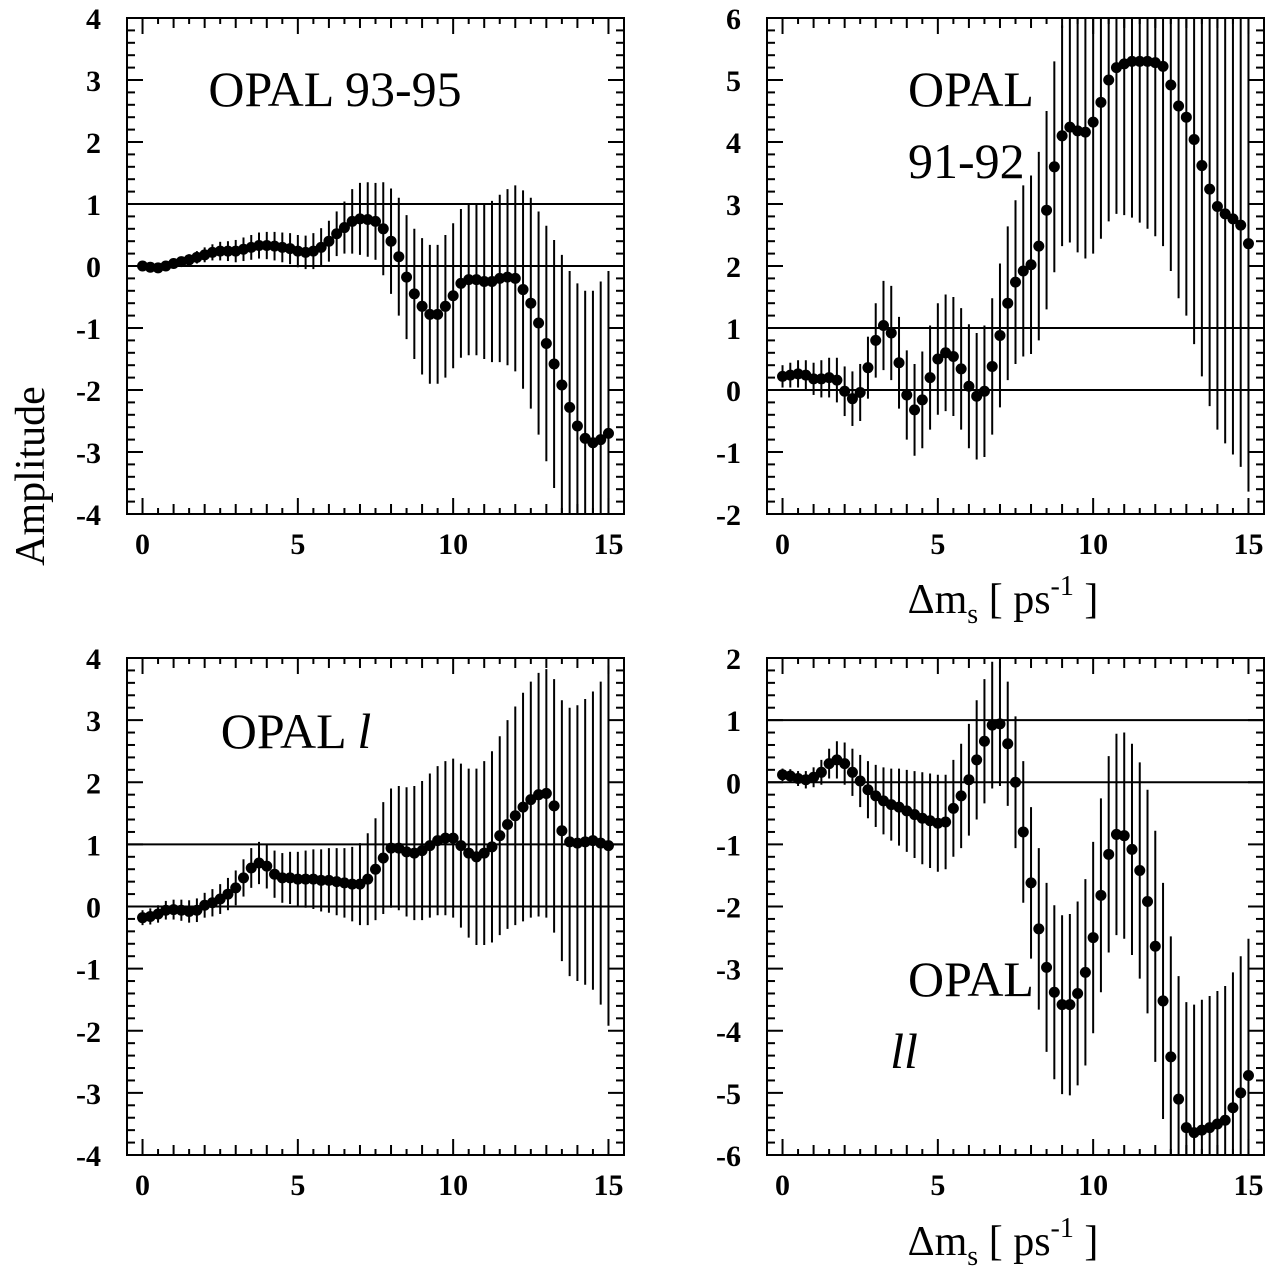 This screenshot has height=1268, width=1278. Describe the element at coordinates (733, 81) in the screenshot. I see `y-tick-label: 5` at that location.